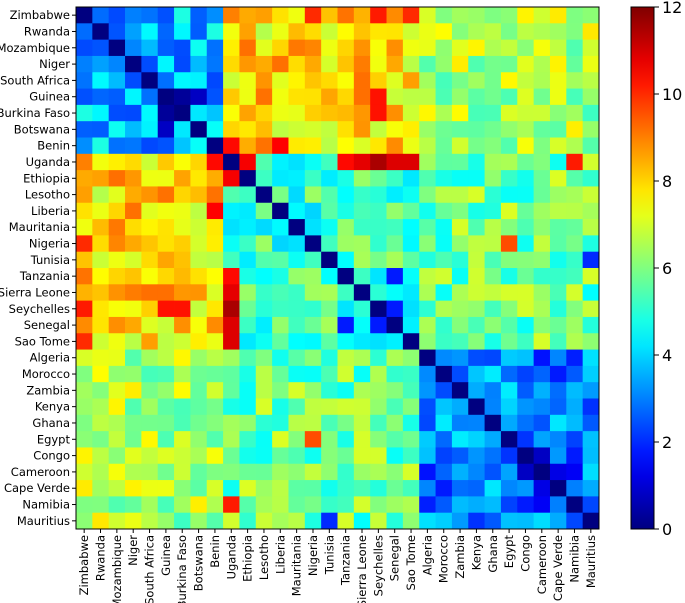 The height and width of the screenshot is (603, 685). Describe the element at coordinates (101, 558) in the screenshot. I see `x-tick-label: Rwanda` at that location.